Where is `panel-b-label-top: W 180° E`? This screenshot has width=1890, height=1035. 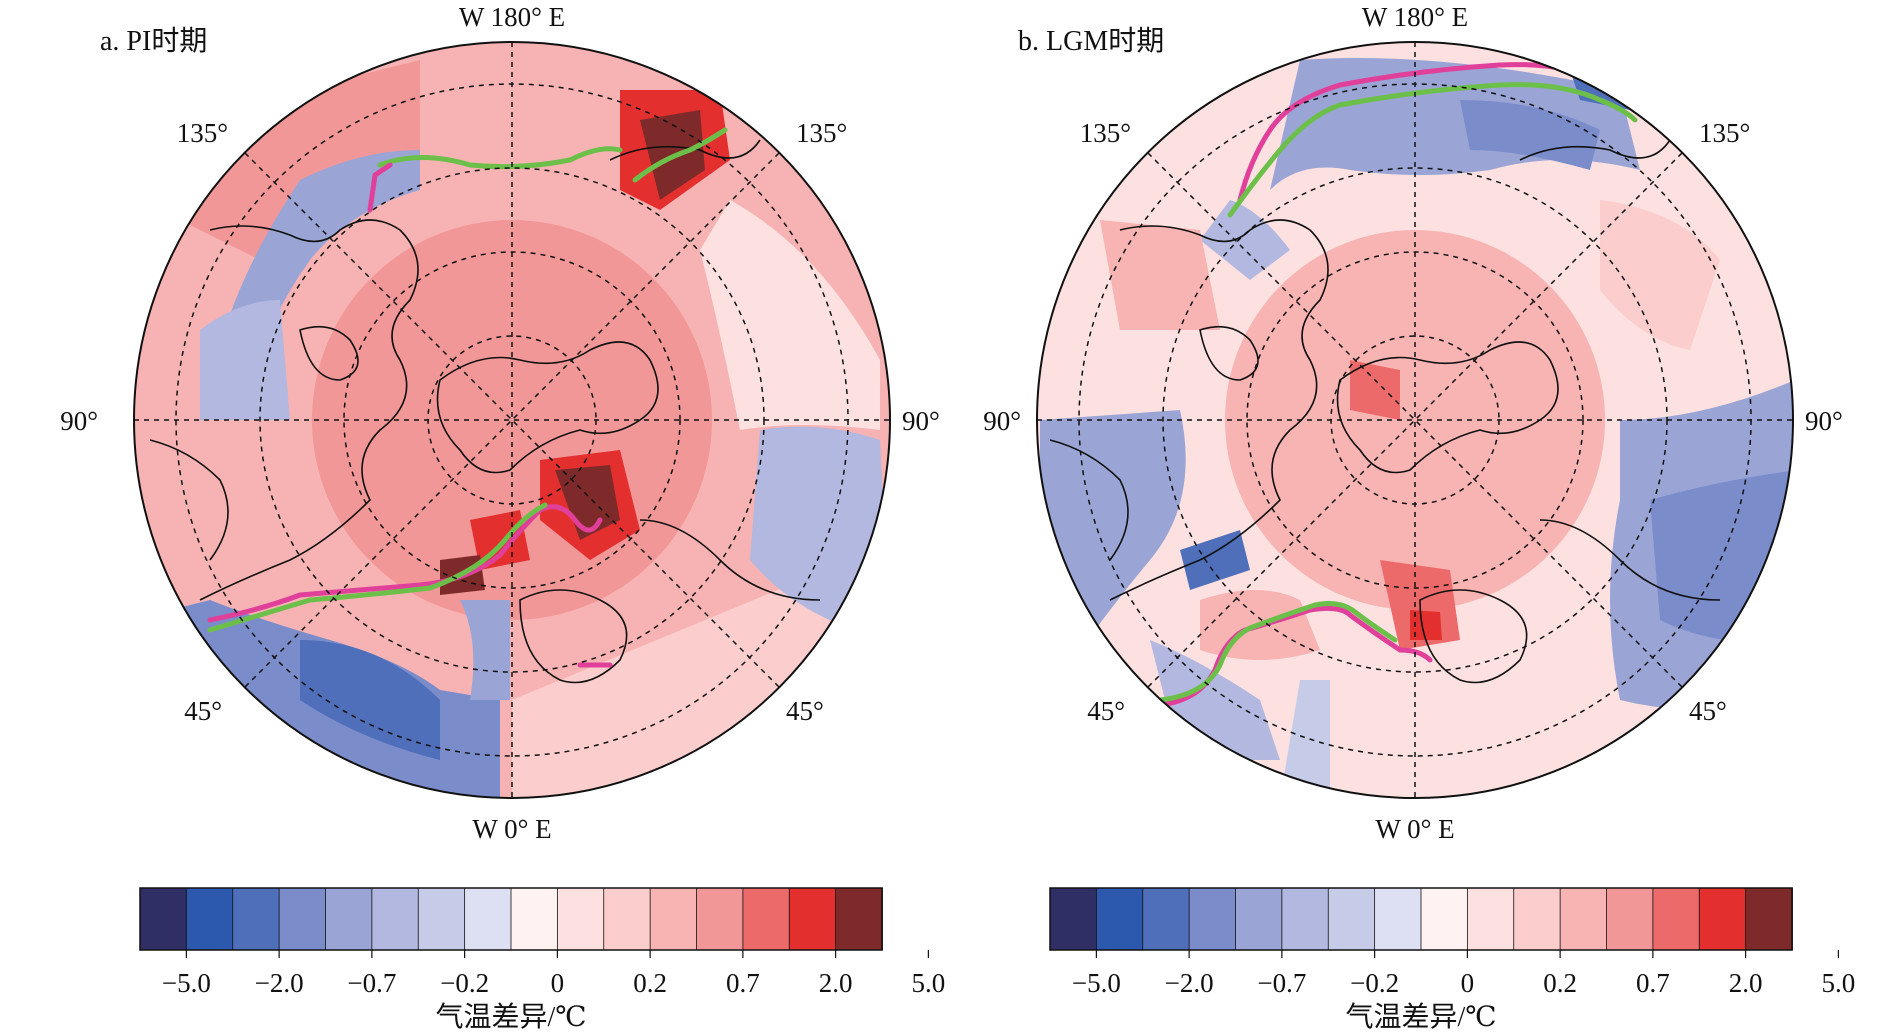 panel-b-label-top: W 180° E is located at coordinates (1415, 17).